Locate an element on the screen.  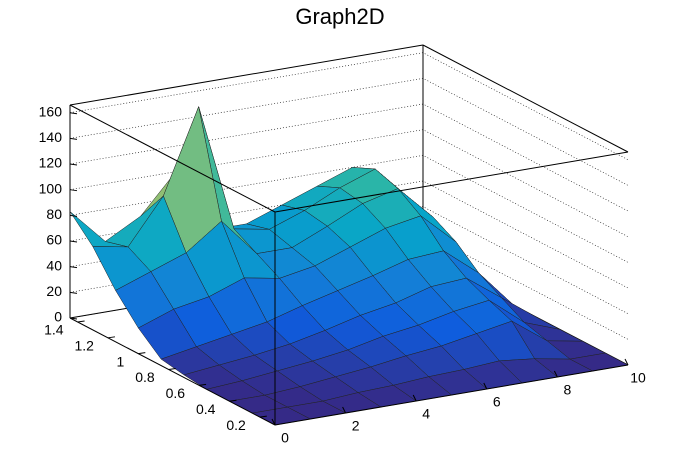
x-tick-label: 8 is located at coordinates (568, 390).